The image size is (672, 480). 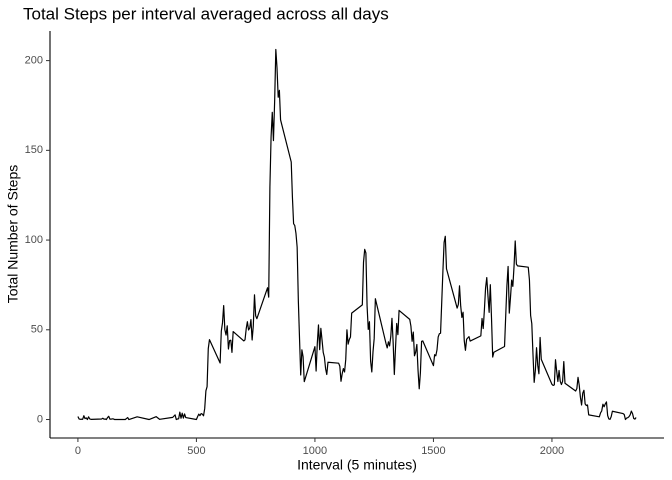 I want to click on x-tick-label: 1500, so click(x=433, y=451).